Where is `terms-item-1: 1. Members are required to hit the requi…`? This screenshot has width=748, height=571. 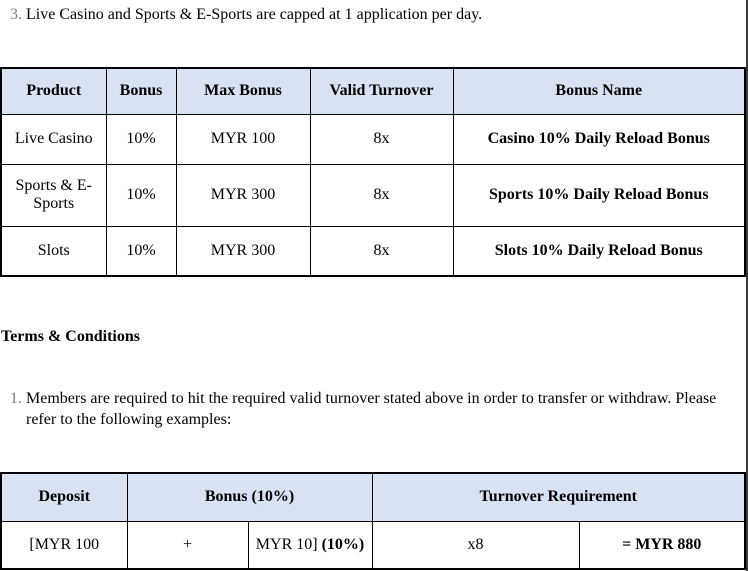 terms-item-1: 1. Members are required to hit the requi… is located at coordinates (373, 409).